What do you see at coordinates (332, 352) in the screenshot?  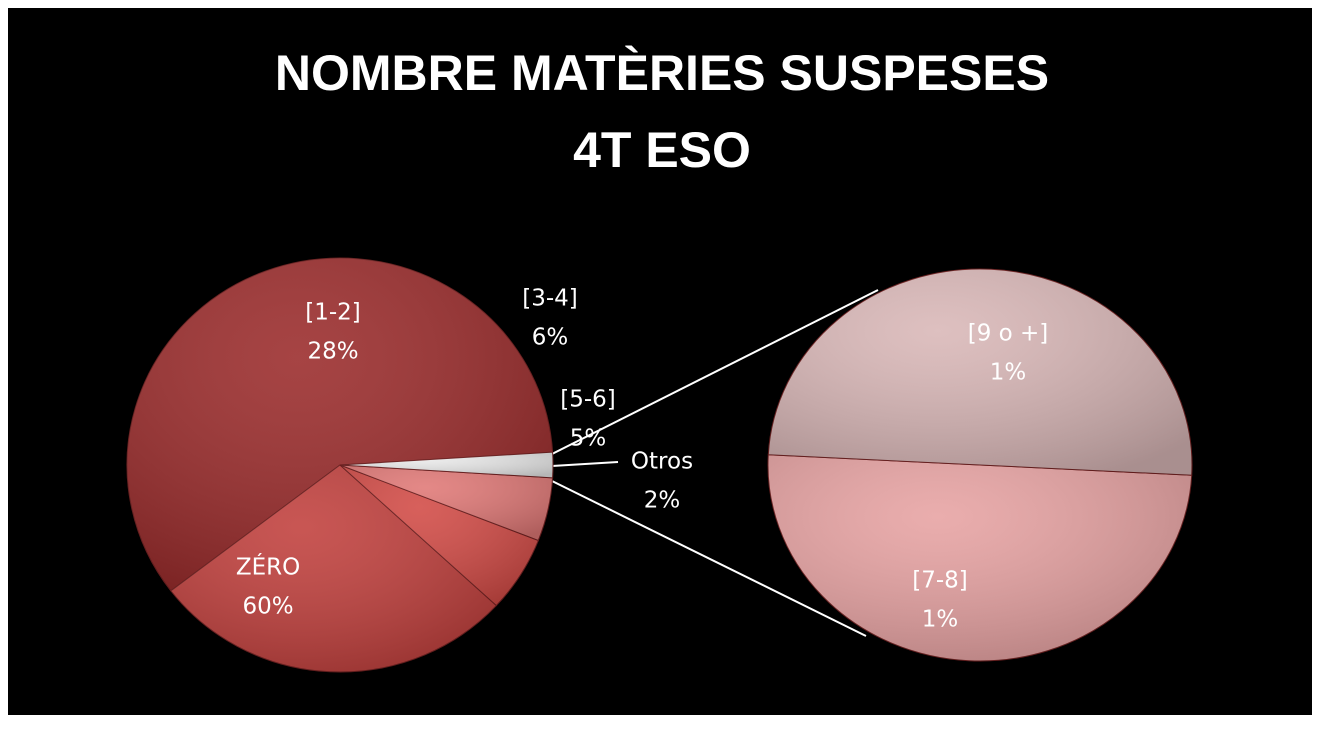 I see `value-label: 28%` at bounding box center [332, 352].